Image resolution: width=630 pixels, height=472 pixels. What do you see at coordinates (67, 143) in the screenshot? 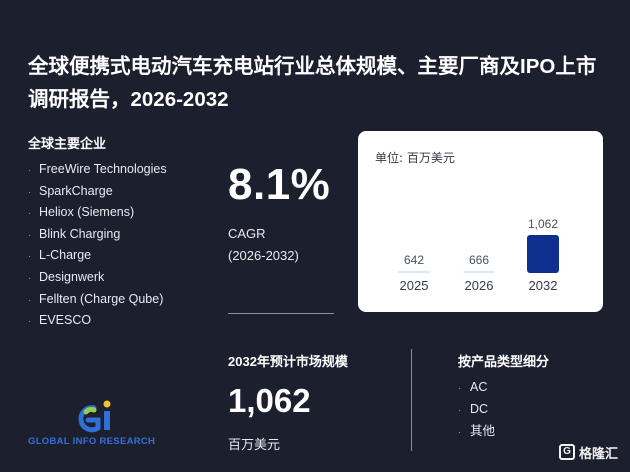
I see `key-players-heading: 全球主要企业` at bounding box center [67, 143].